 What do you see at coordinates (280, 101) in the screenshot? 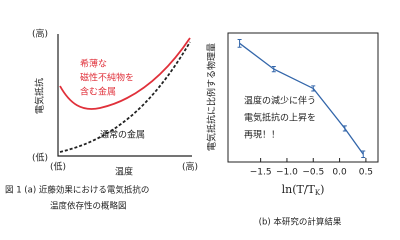
I see `annotation: 温度の減少に伴う` at bounding box center [280, 101].